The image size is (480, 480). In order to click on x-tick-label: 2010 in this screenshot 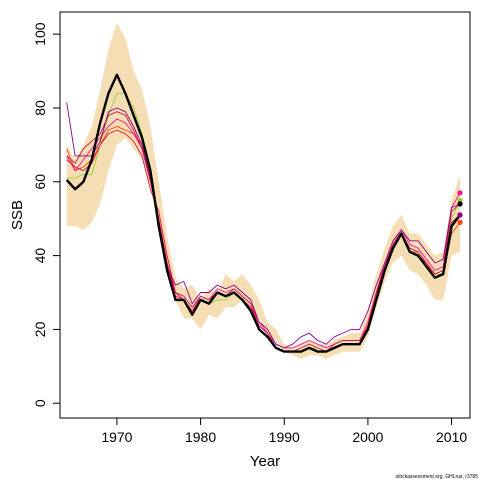, I will do `click(451, 437)`.